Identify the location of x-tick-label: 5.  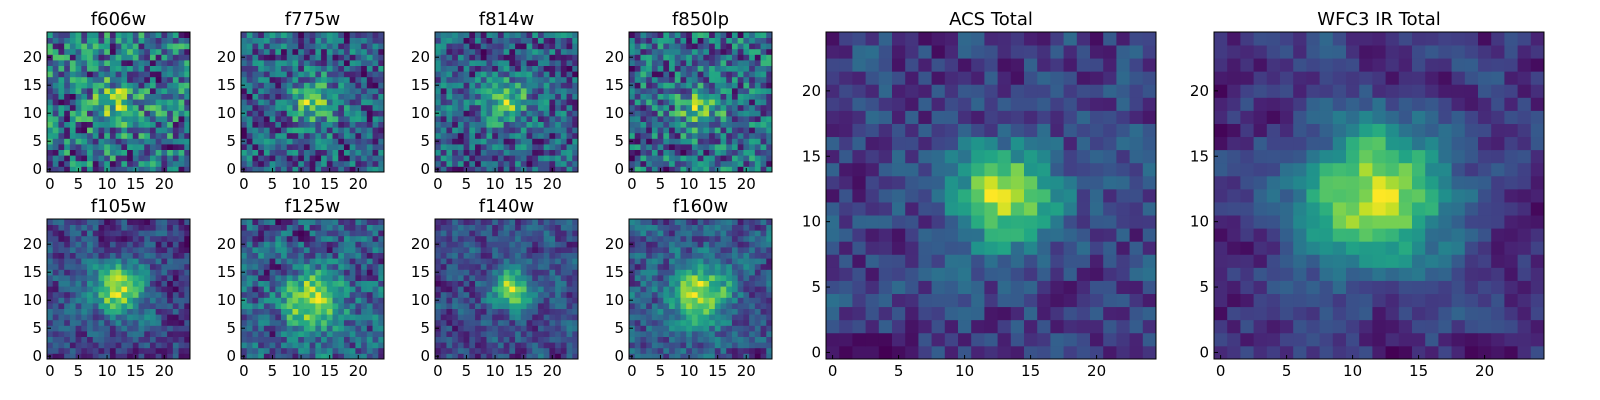
(273, 371).